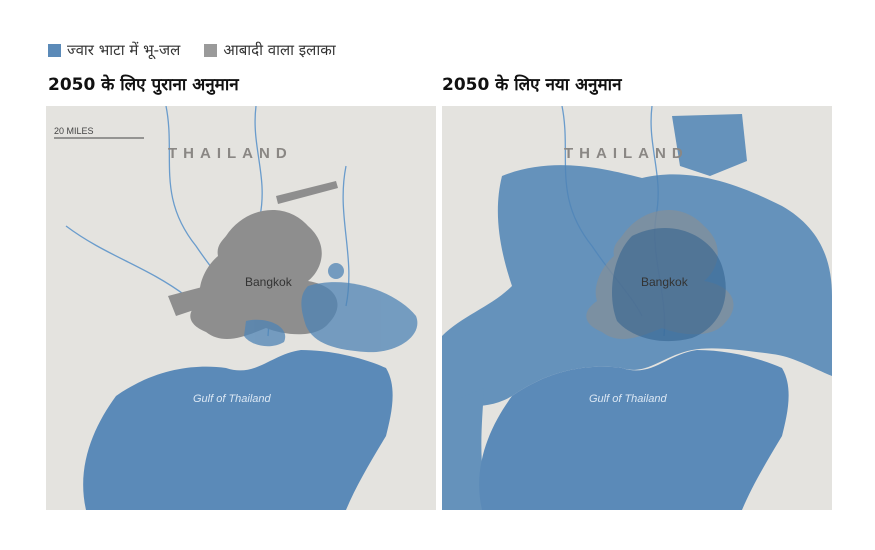 The height and width of the screenshot is (550, 875). I want to click on legend-swatch-urban, so click(211, 50).